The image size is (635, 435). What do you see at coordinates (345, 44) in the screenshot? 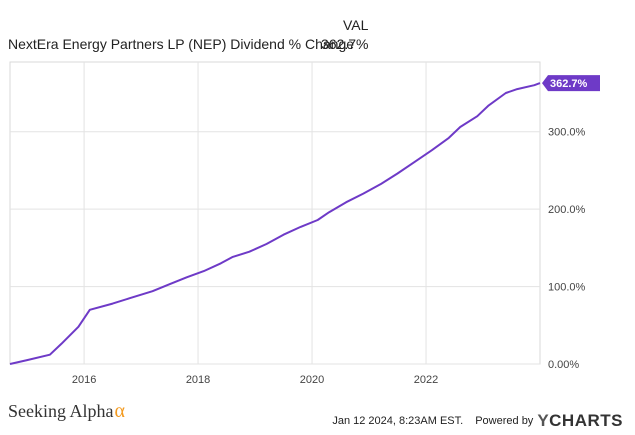
I see `legend-series-value: 362.7%` at bounding box center [345, 44].